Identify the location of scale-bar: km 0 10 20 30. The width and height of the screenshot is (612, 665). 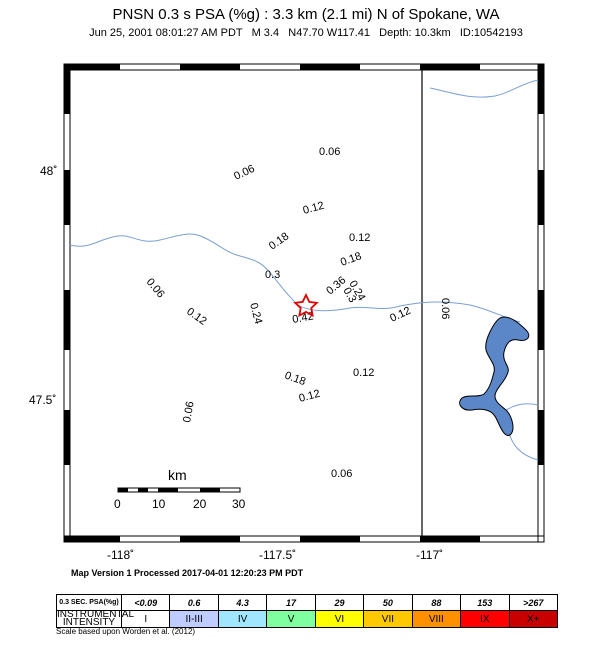
(180, 489).